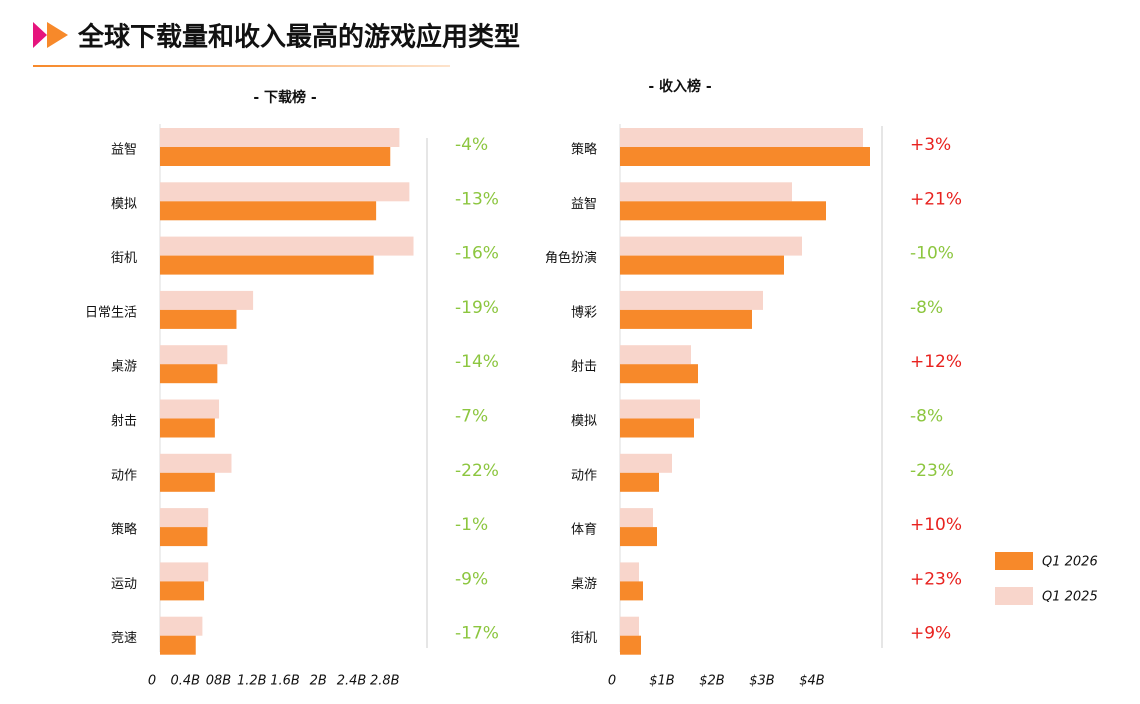 The image size is (1140, 704). Describe the element at coordinates (471, 145) in the screenshot. I see `change-label: -4%` at that location.